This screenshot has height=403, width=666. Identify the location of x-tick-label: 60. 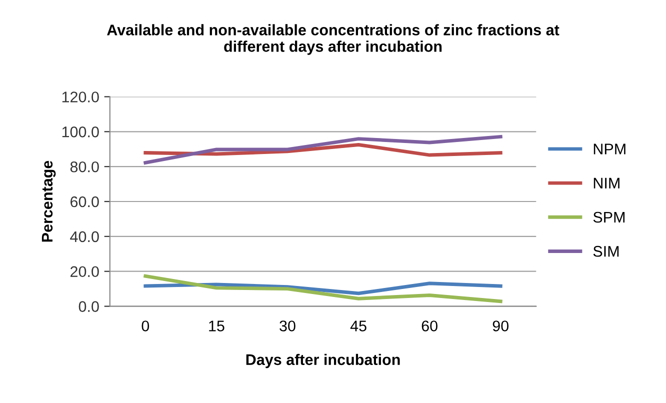
(430, 326).